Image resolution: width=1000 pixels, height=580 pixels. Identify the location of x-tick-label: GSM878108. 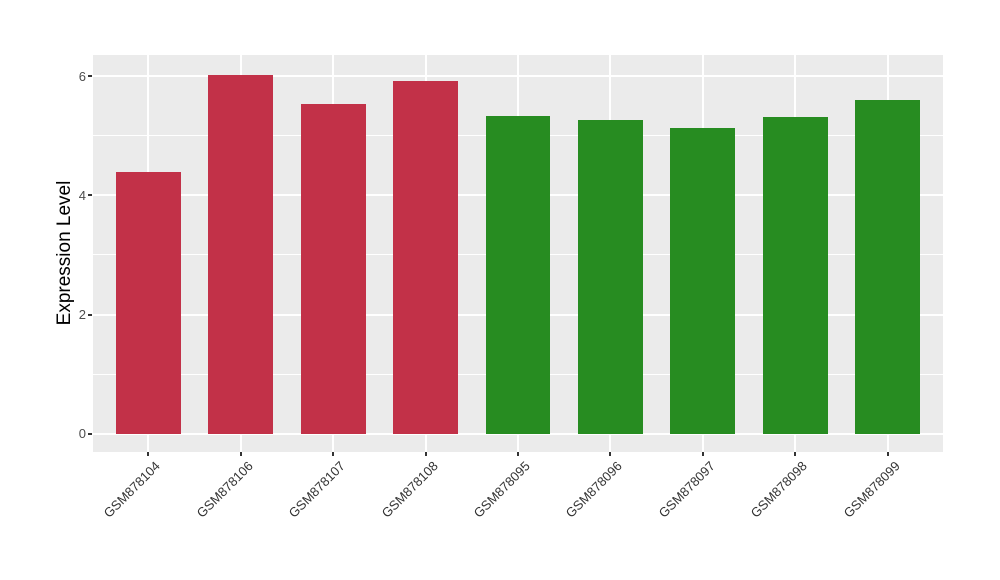
(409, 489).